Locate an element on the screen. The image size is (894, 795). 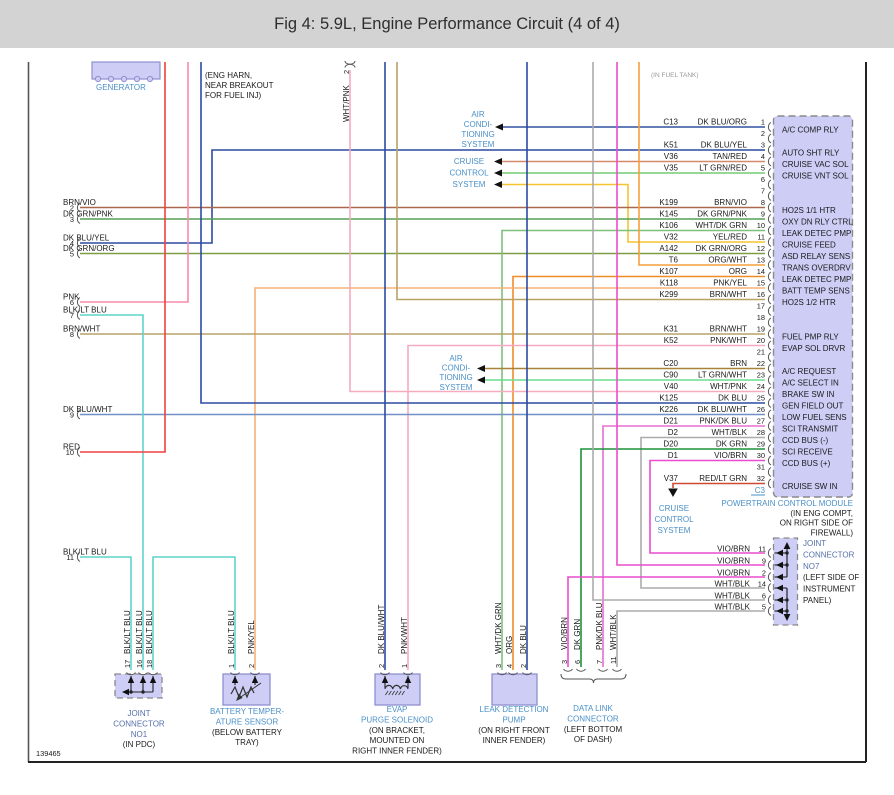
dlc-wire-color: DK GRN is located at coordinates (577, 634).